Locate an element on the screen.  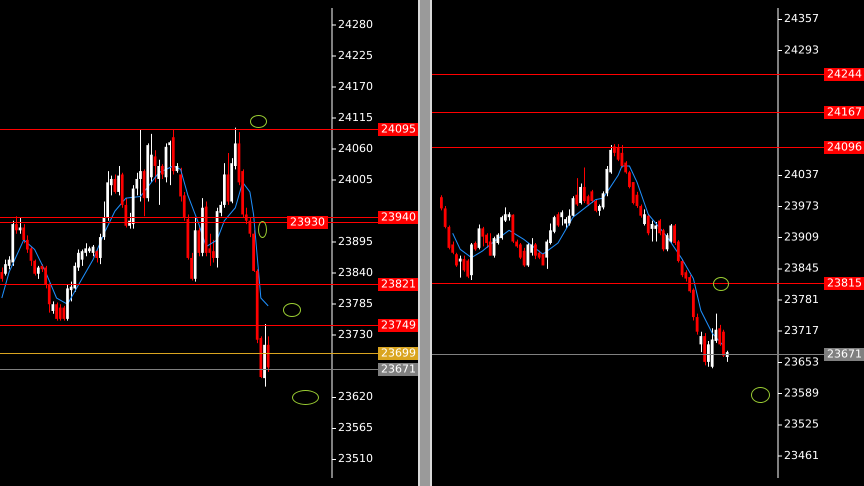
y-tick-label: 23730 is located at coordinates (355, 335).